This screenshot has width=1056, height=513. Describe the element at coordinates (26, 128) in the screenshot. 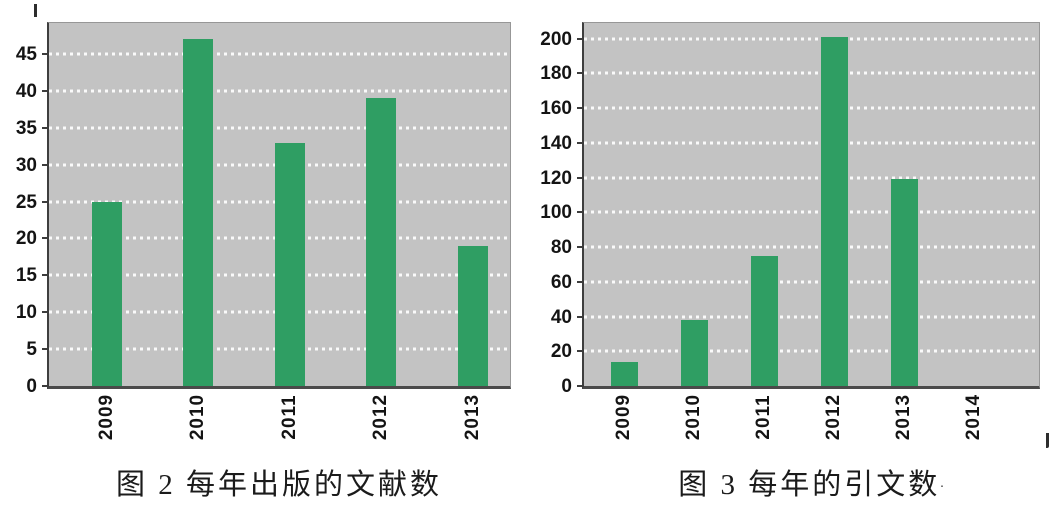

I see `y-axis-label-35: 35` at that location.